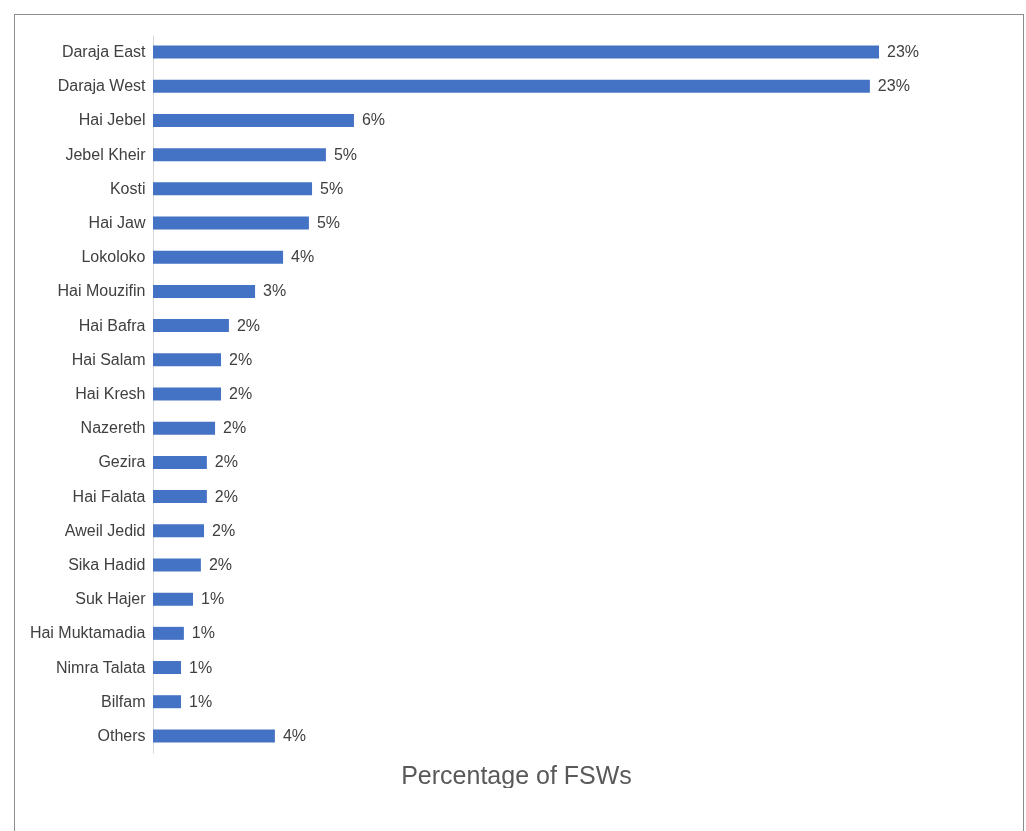 Image resolution: width=1026 pixels, height=831 pixels. I want to click on y-tick-label: Jebel Kheir, so click(106, 154).